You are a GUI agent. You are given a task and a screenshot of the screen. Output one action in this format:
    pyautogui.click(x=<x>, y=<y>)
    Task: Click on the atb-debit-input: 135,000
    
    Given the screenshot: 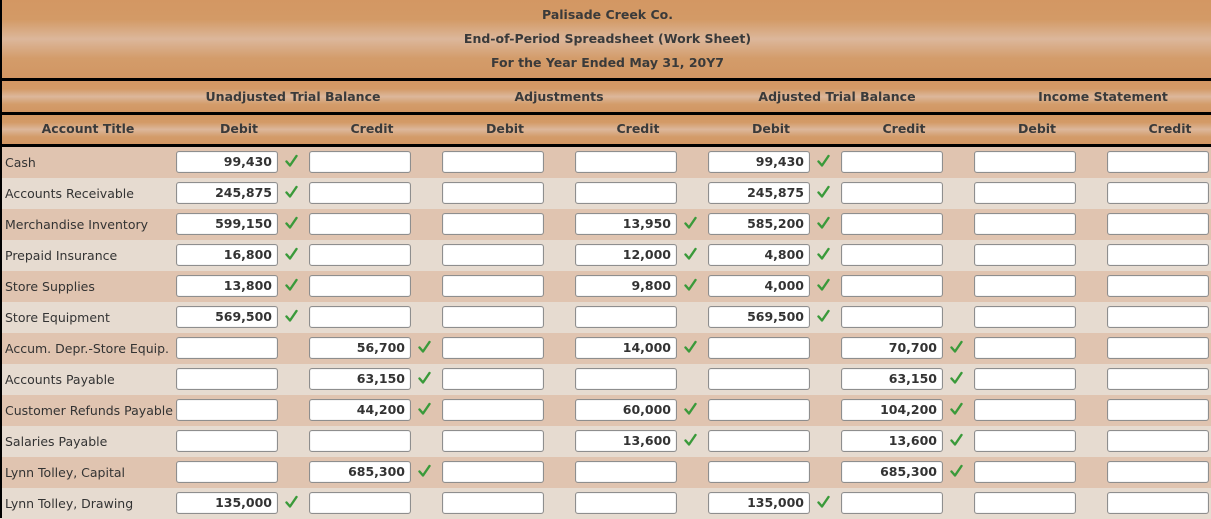 What is the action you would take?
    pyautogui.click(x=759, y=503)
    